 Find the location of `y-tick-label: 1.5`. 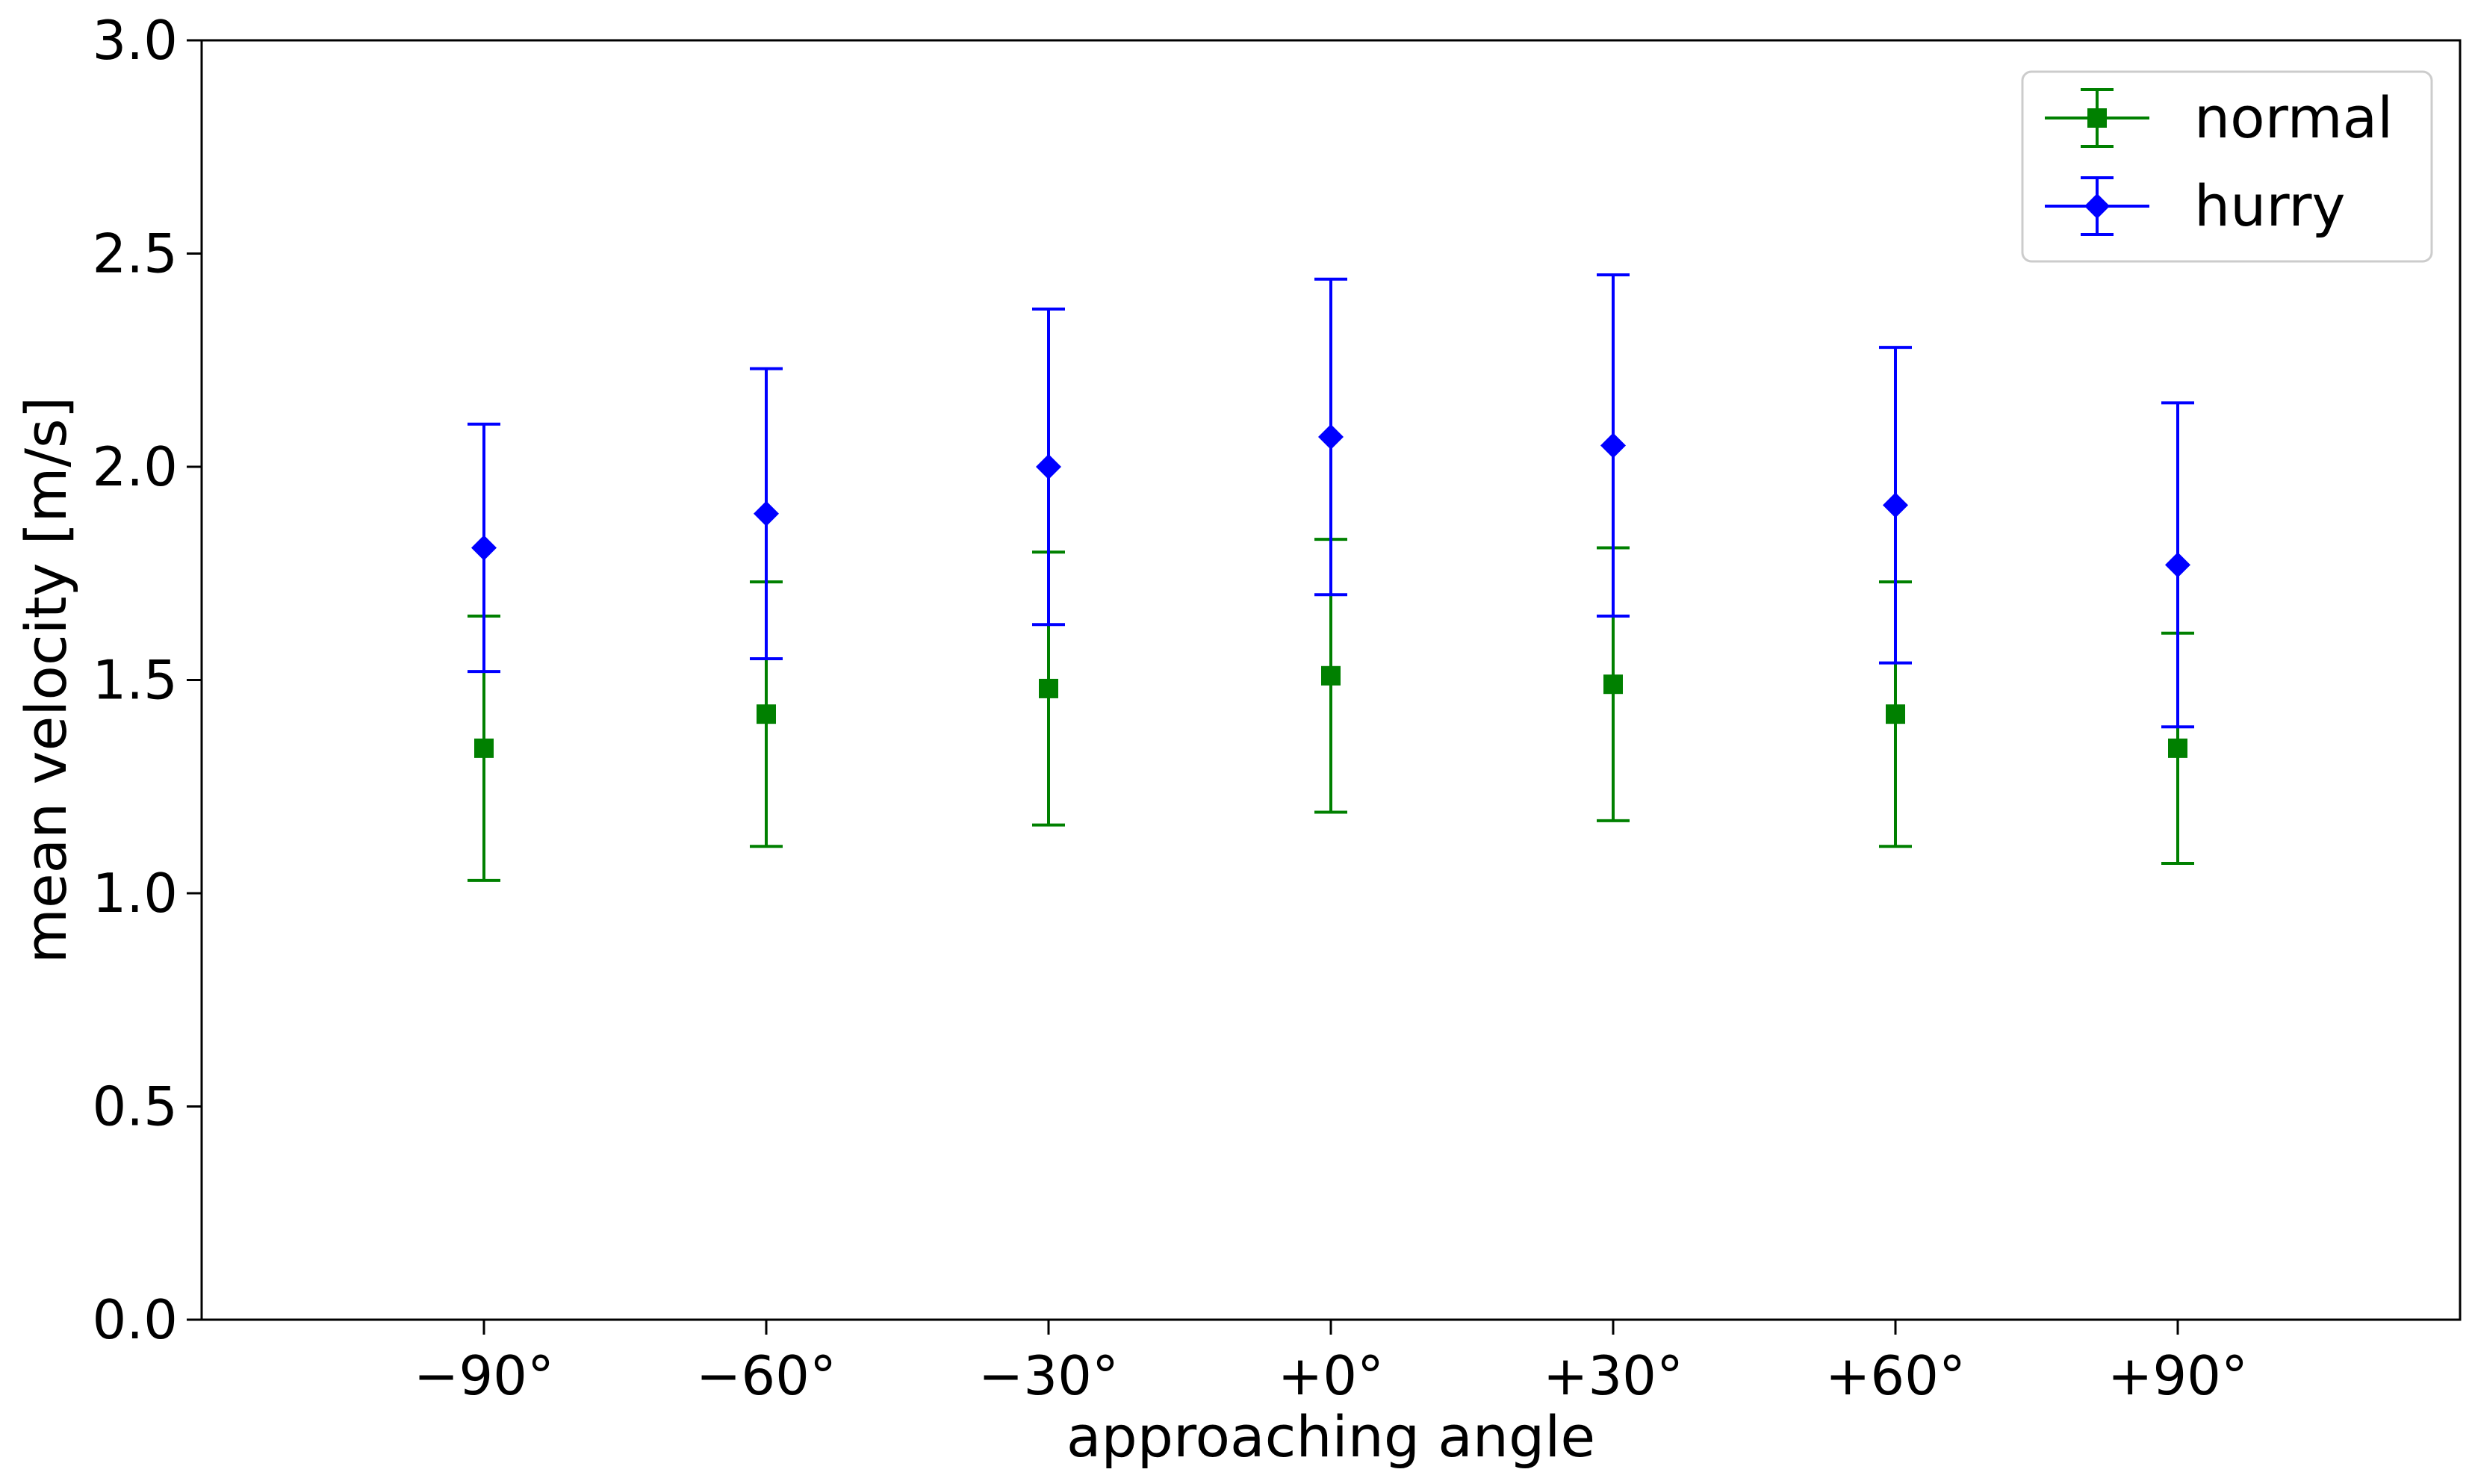

y-tick-label: 1.5 is located at coordinates (135, 681).